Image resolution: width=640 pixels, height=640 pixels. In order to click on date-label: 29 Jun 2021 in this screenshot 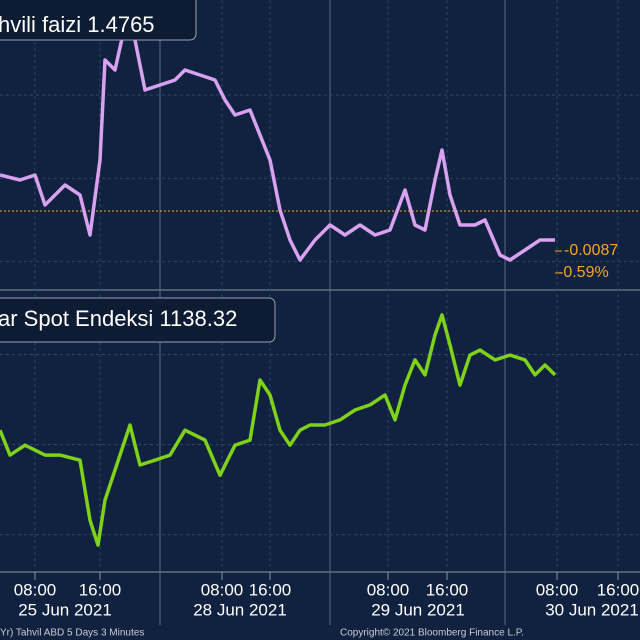, I will do `click(418, 609)`.